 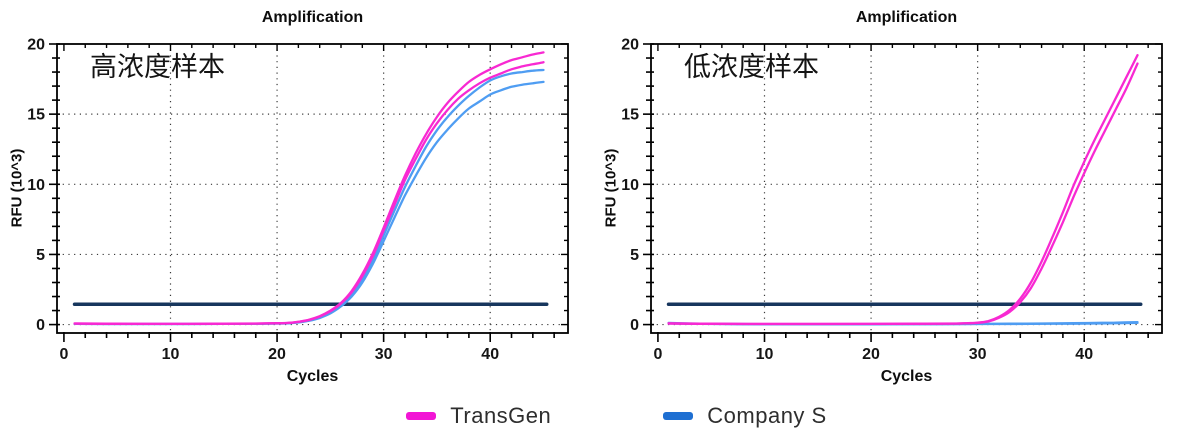 I want to click on legend-label-company-s: Company S, so click(x=767, y=415).